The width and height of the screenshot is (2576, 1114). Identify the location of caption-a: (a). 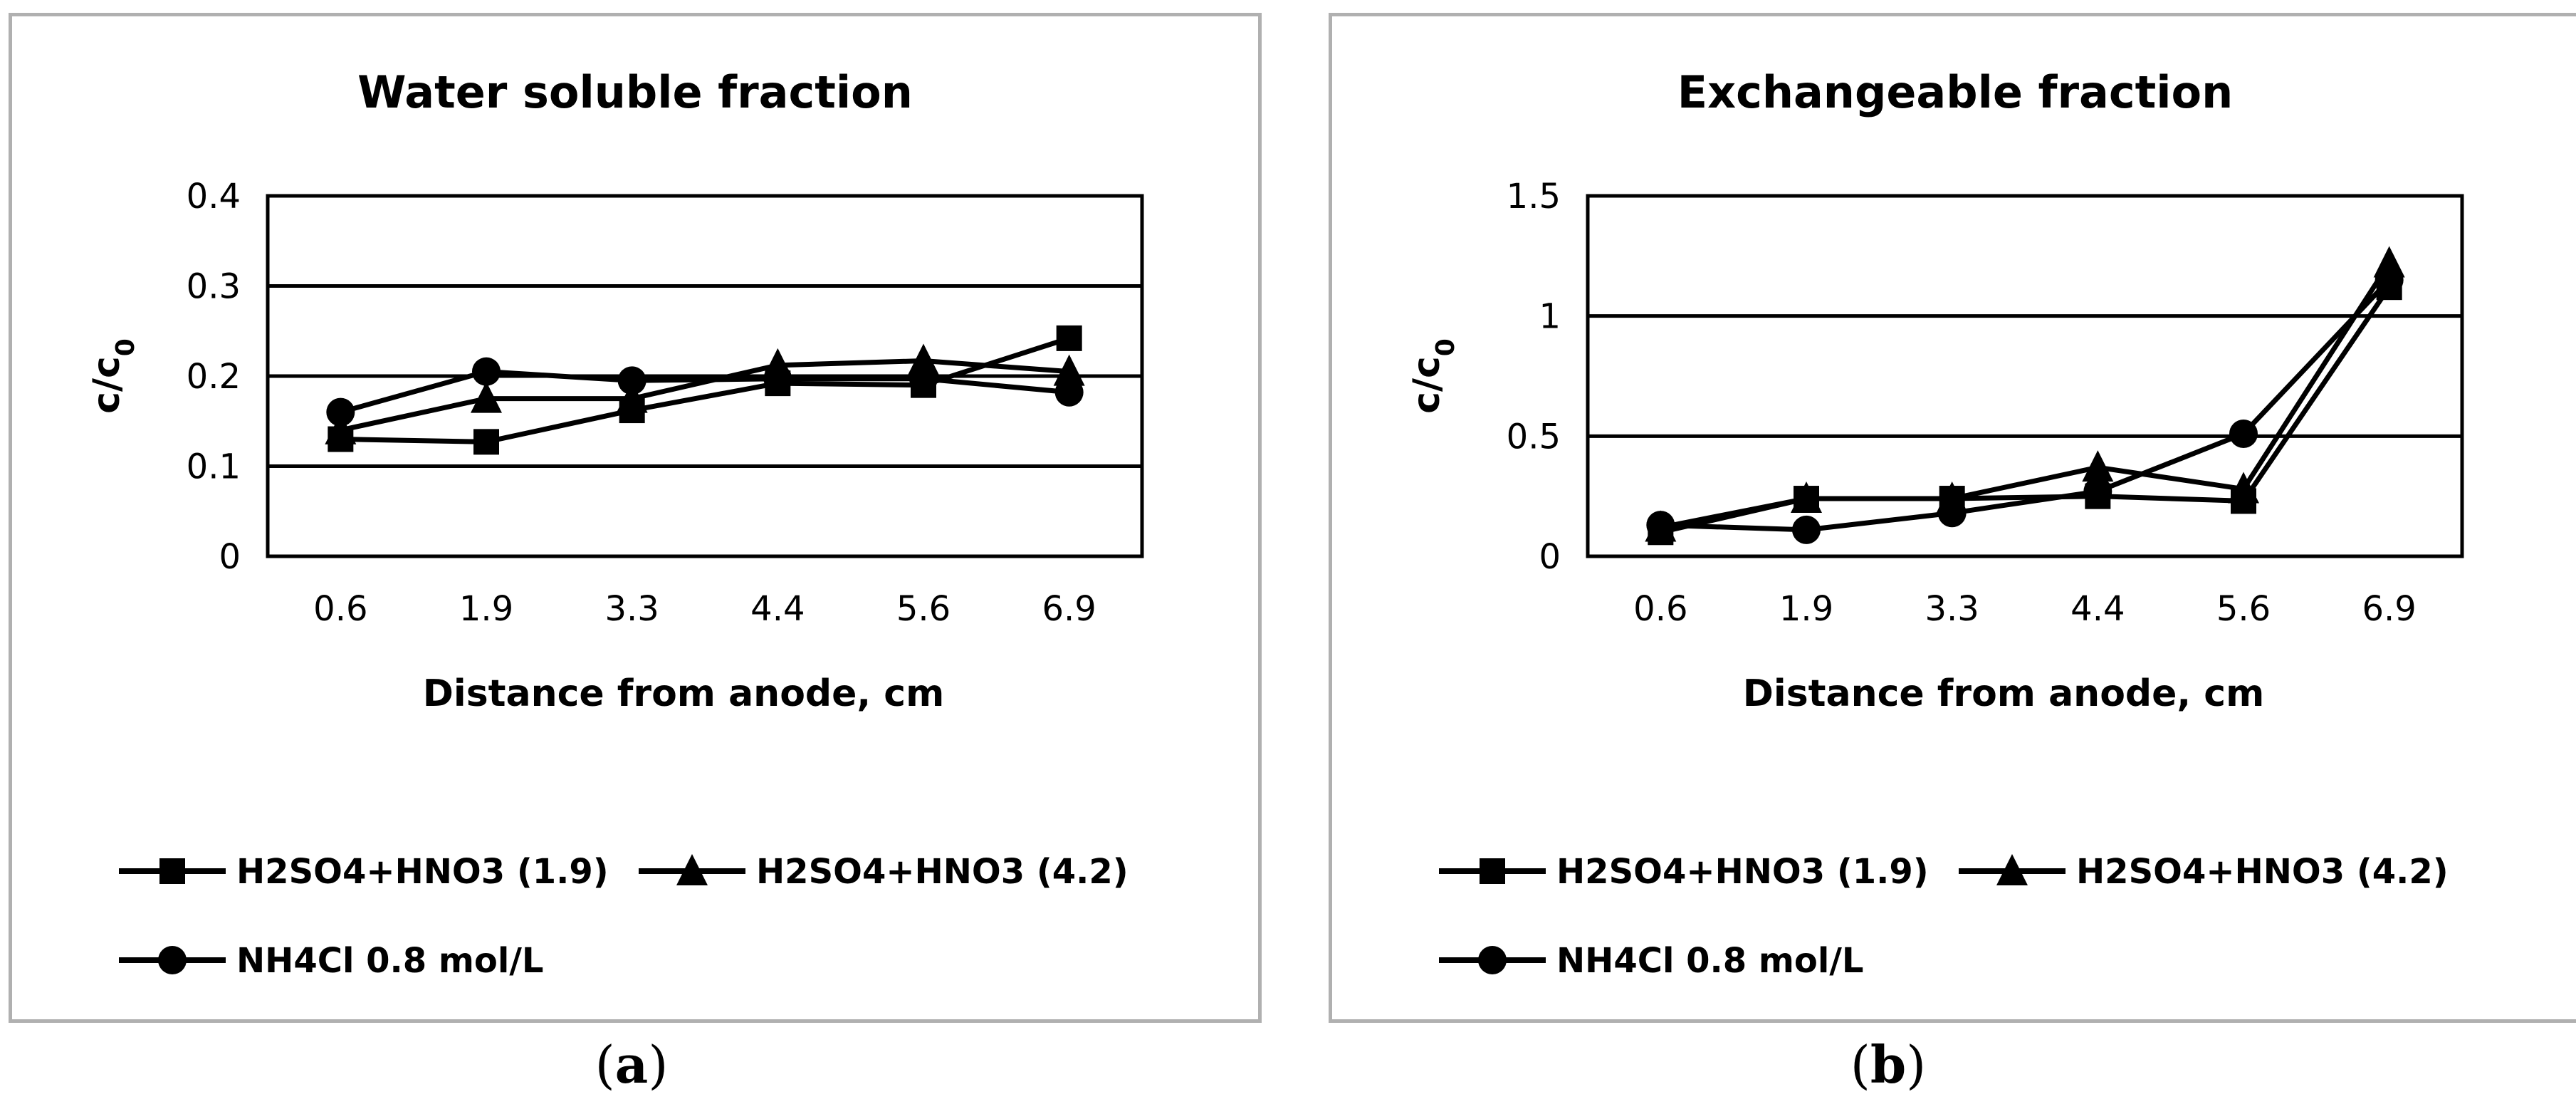
(632, 1064).